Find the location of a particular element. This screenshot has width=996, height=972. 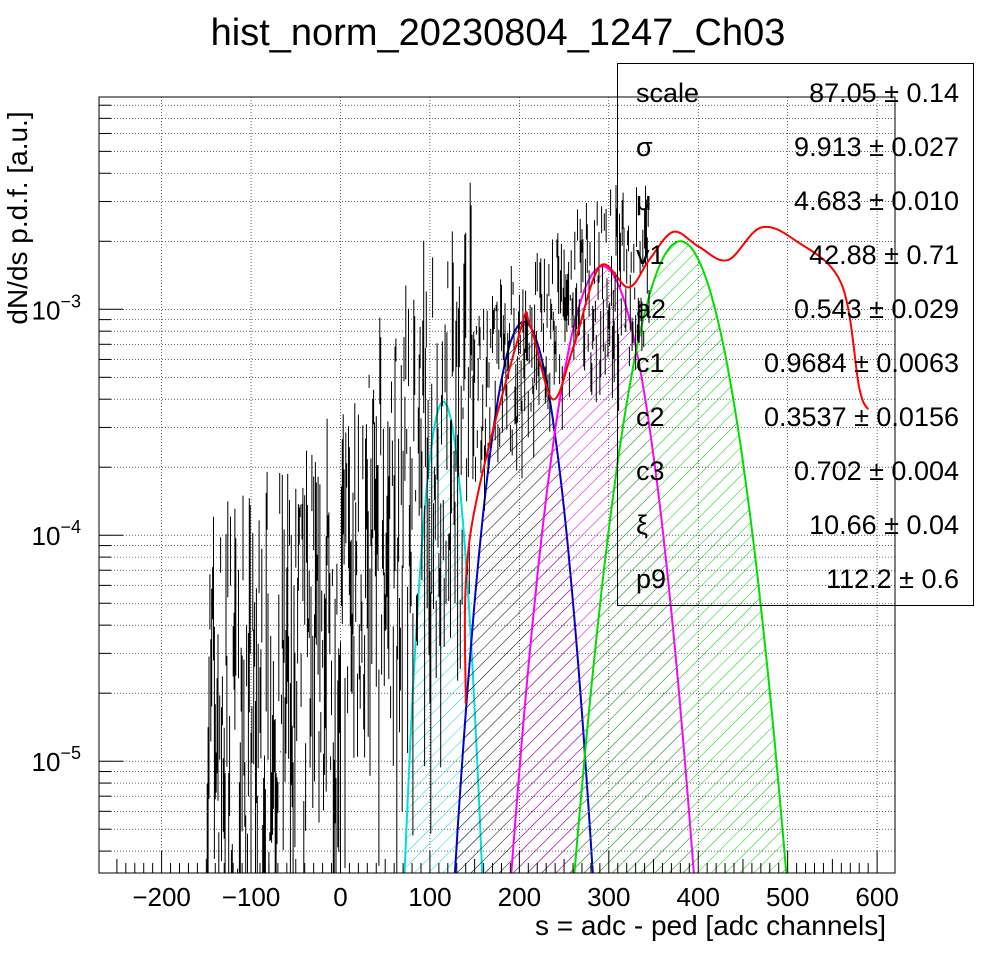

fit-param-name: ξ is located at coordinates (642, 525).